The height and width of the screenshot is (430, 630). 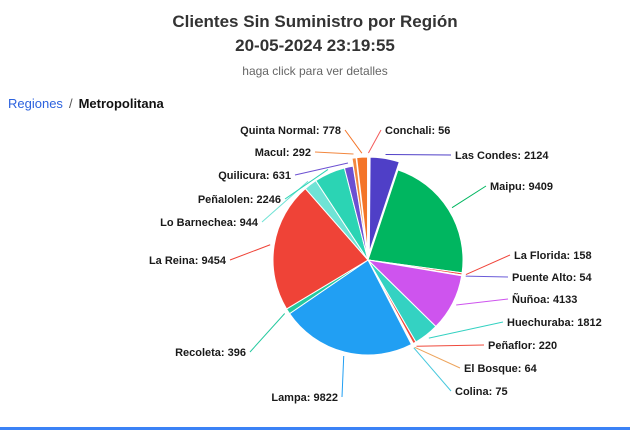 What do you see at coordinates (353, 141) in the screenshot?
I see `label-connector-quinta-normal` at bounding box center [353, 141].